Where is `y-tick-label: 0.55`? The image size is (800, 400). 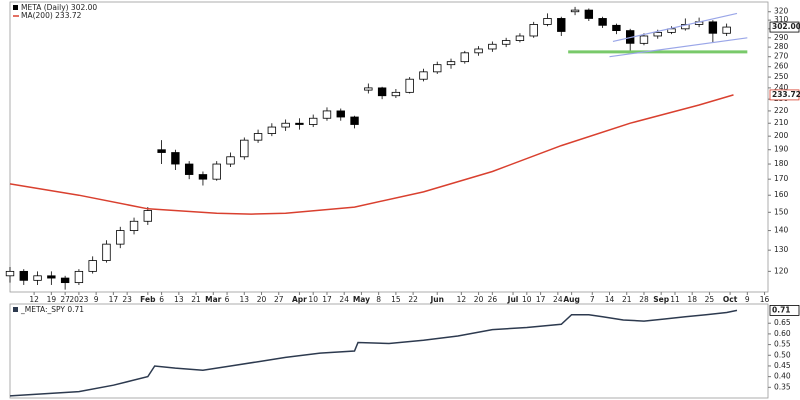 y-tick-label: 0.55 is located at coordinates (782, 344).